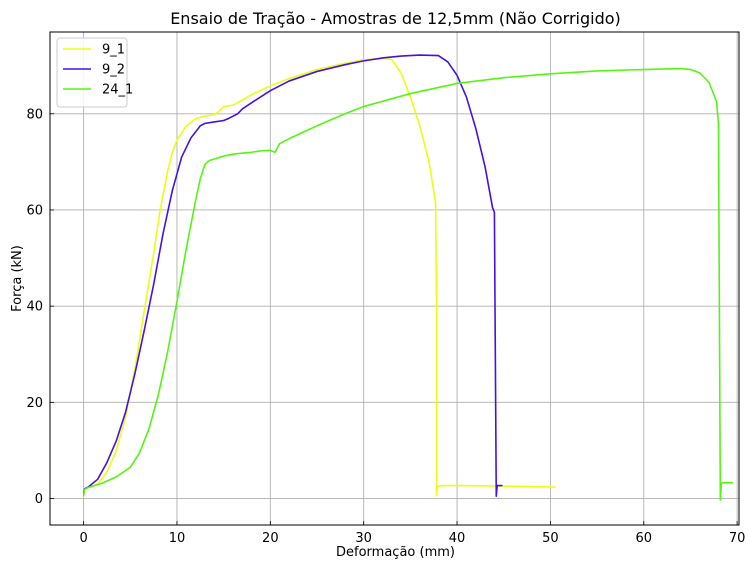 The height and width of the screenshot is (570, 748). What do you see at coordinates (177, 538) in the screenshot?
I see `x-tick-label: 10` at bounding box center [177, 538].